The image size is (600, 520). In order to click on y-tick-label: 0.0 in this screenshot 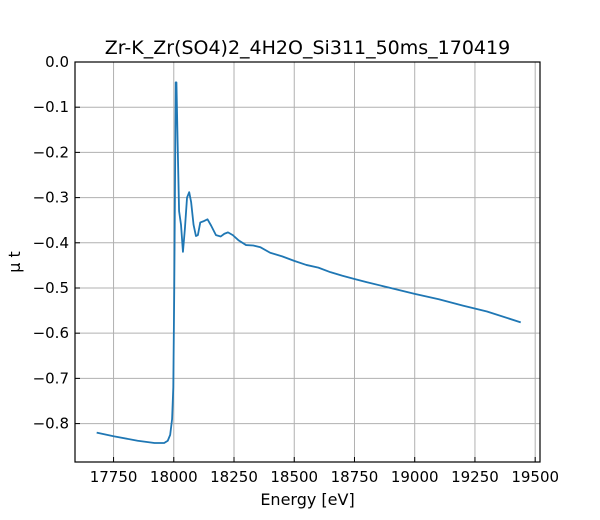, I will do `click(57, 62)`.